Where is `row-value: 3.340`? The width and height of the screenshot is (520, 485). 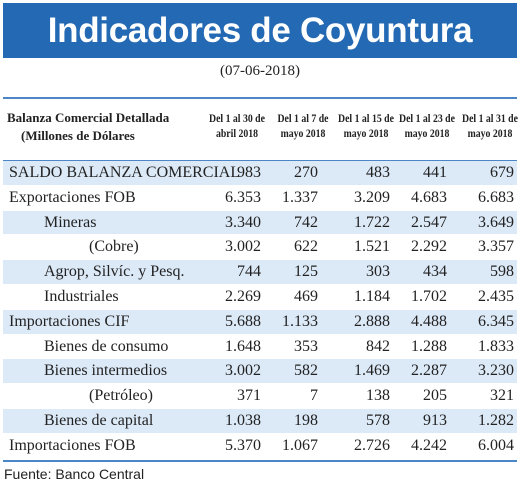
row-value: 3.340 is located at coordinates (243, 222).